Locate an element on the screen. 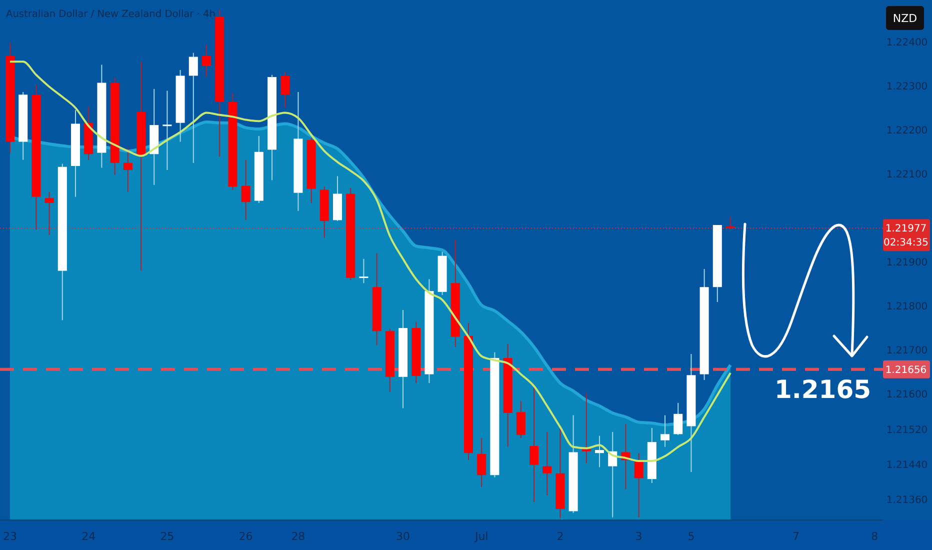 The width and height of the screenshot is (932, 550). y-tick-label: 1.21800 is located at coordinates (907, 307).